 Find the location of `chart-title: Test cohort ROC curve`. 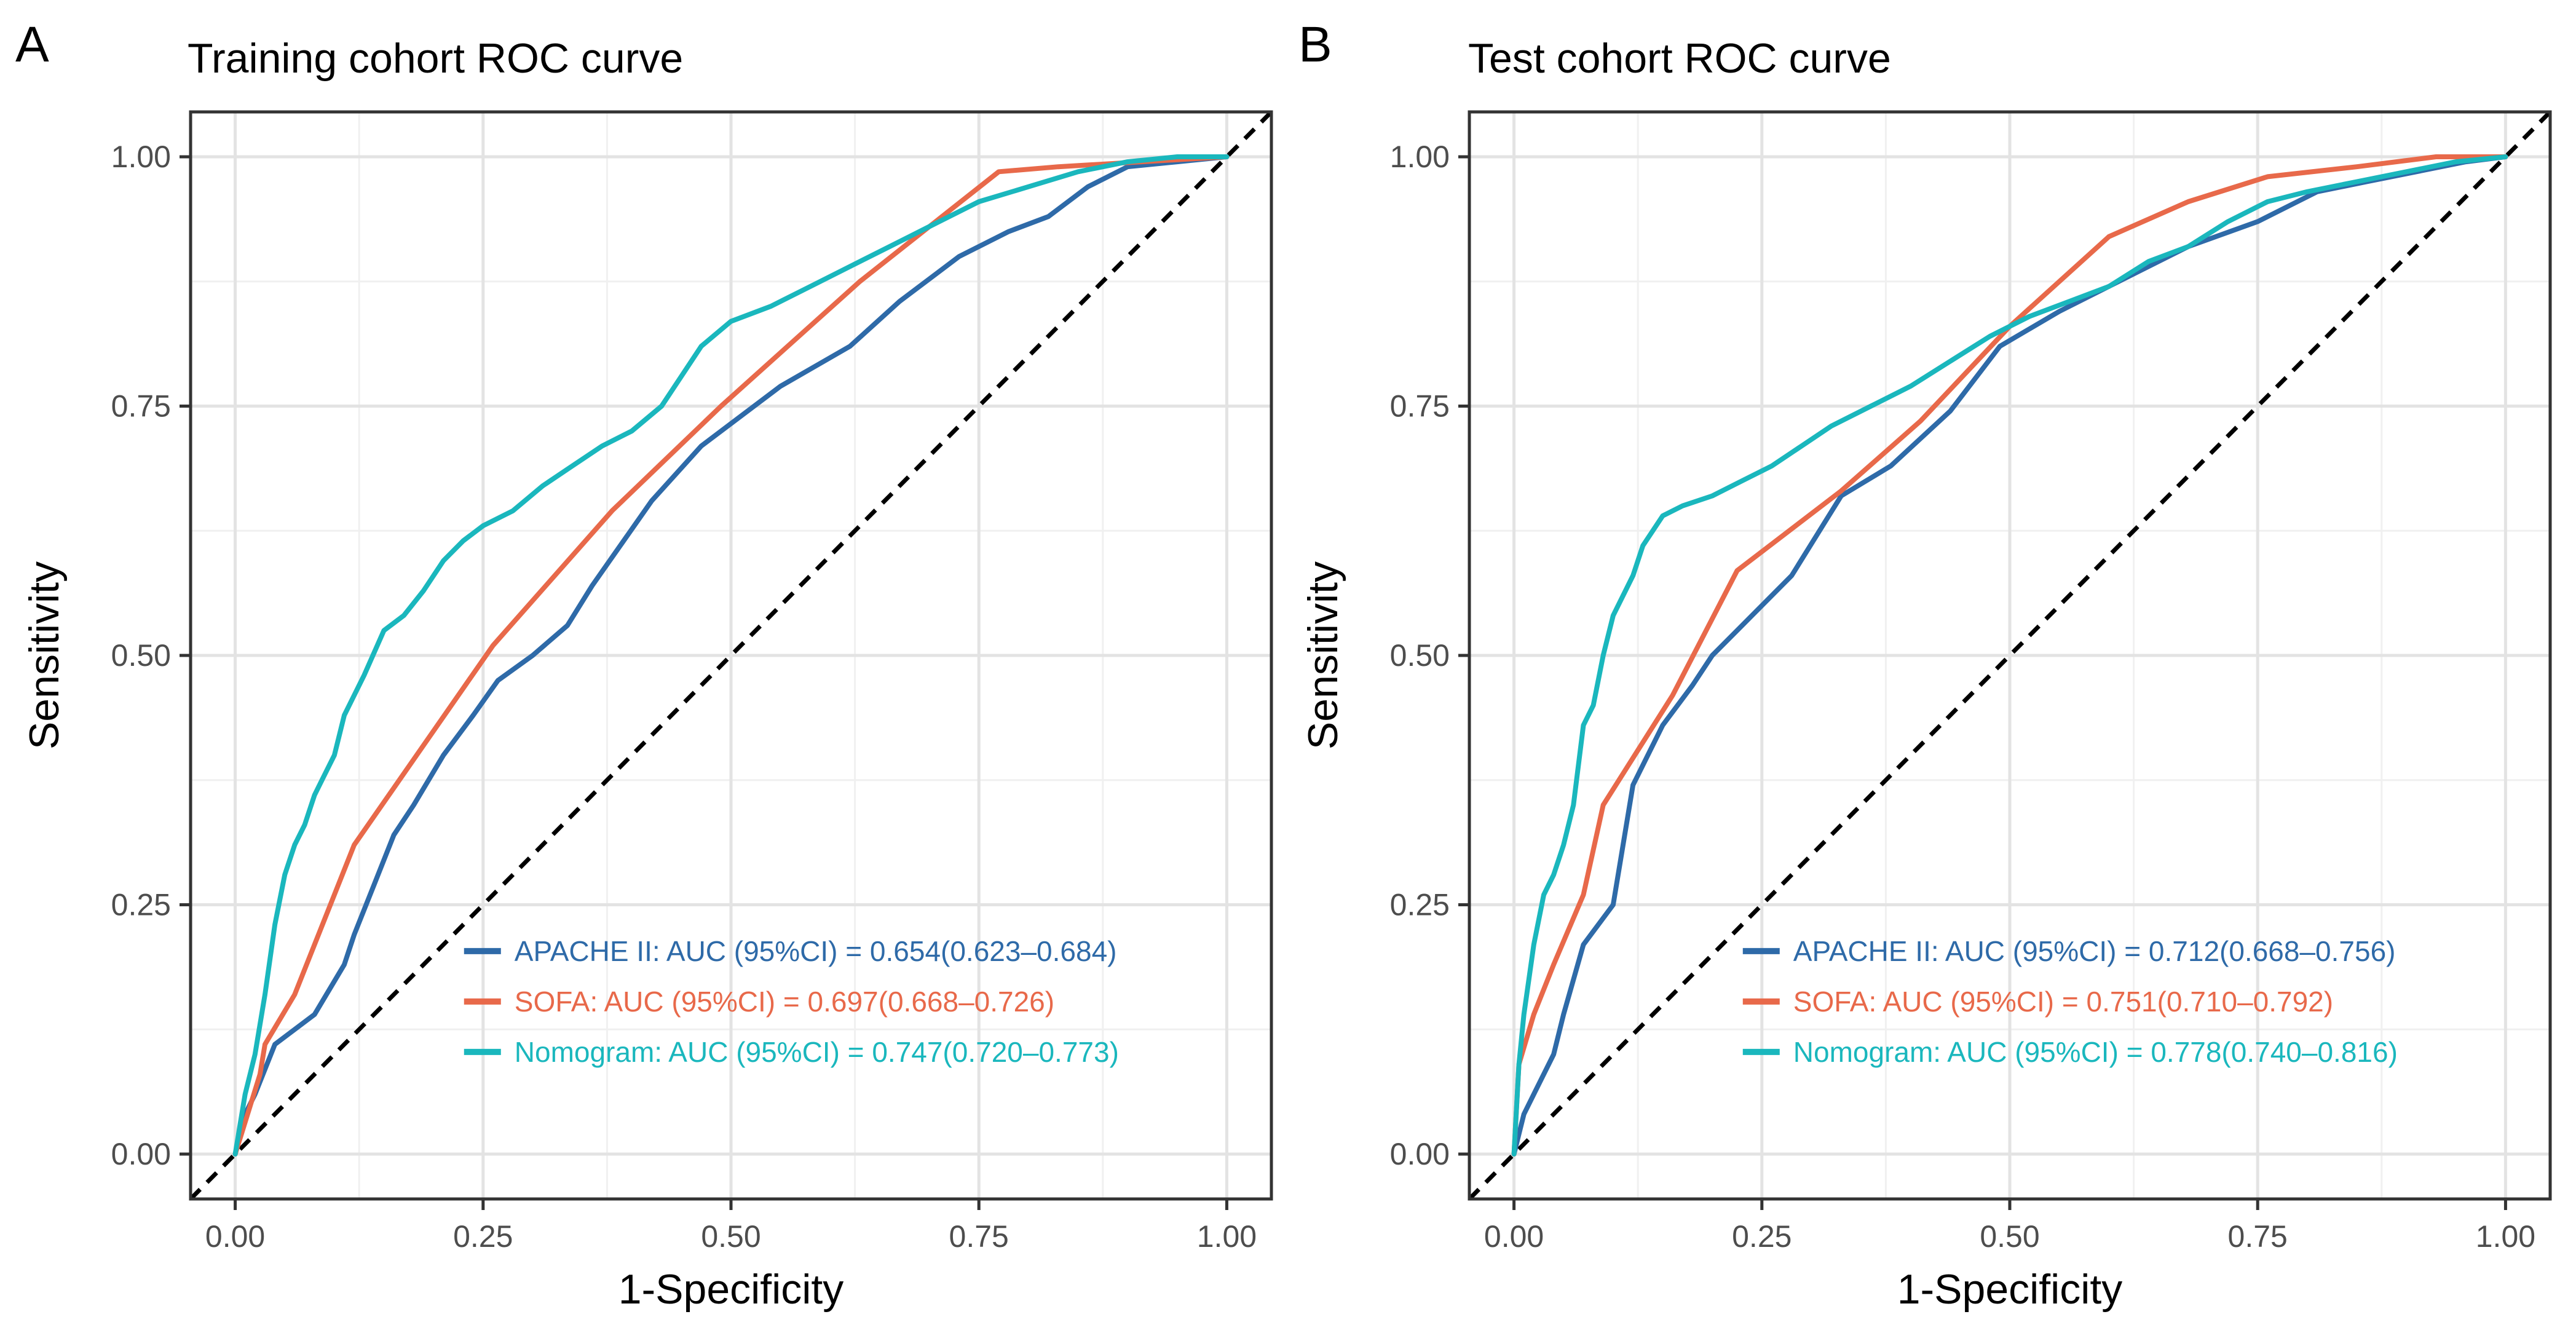

chart-title: Test cohort ROC curve is located at coordinates (1680, 58).